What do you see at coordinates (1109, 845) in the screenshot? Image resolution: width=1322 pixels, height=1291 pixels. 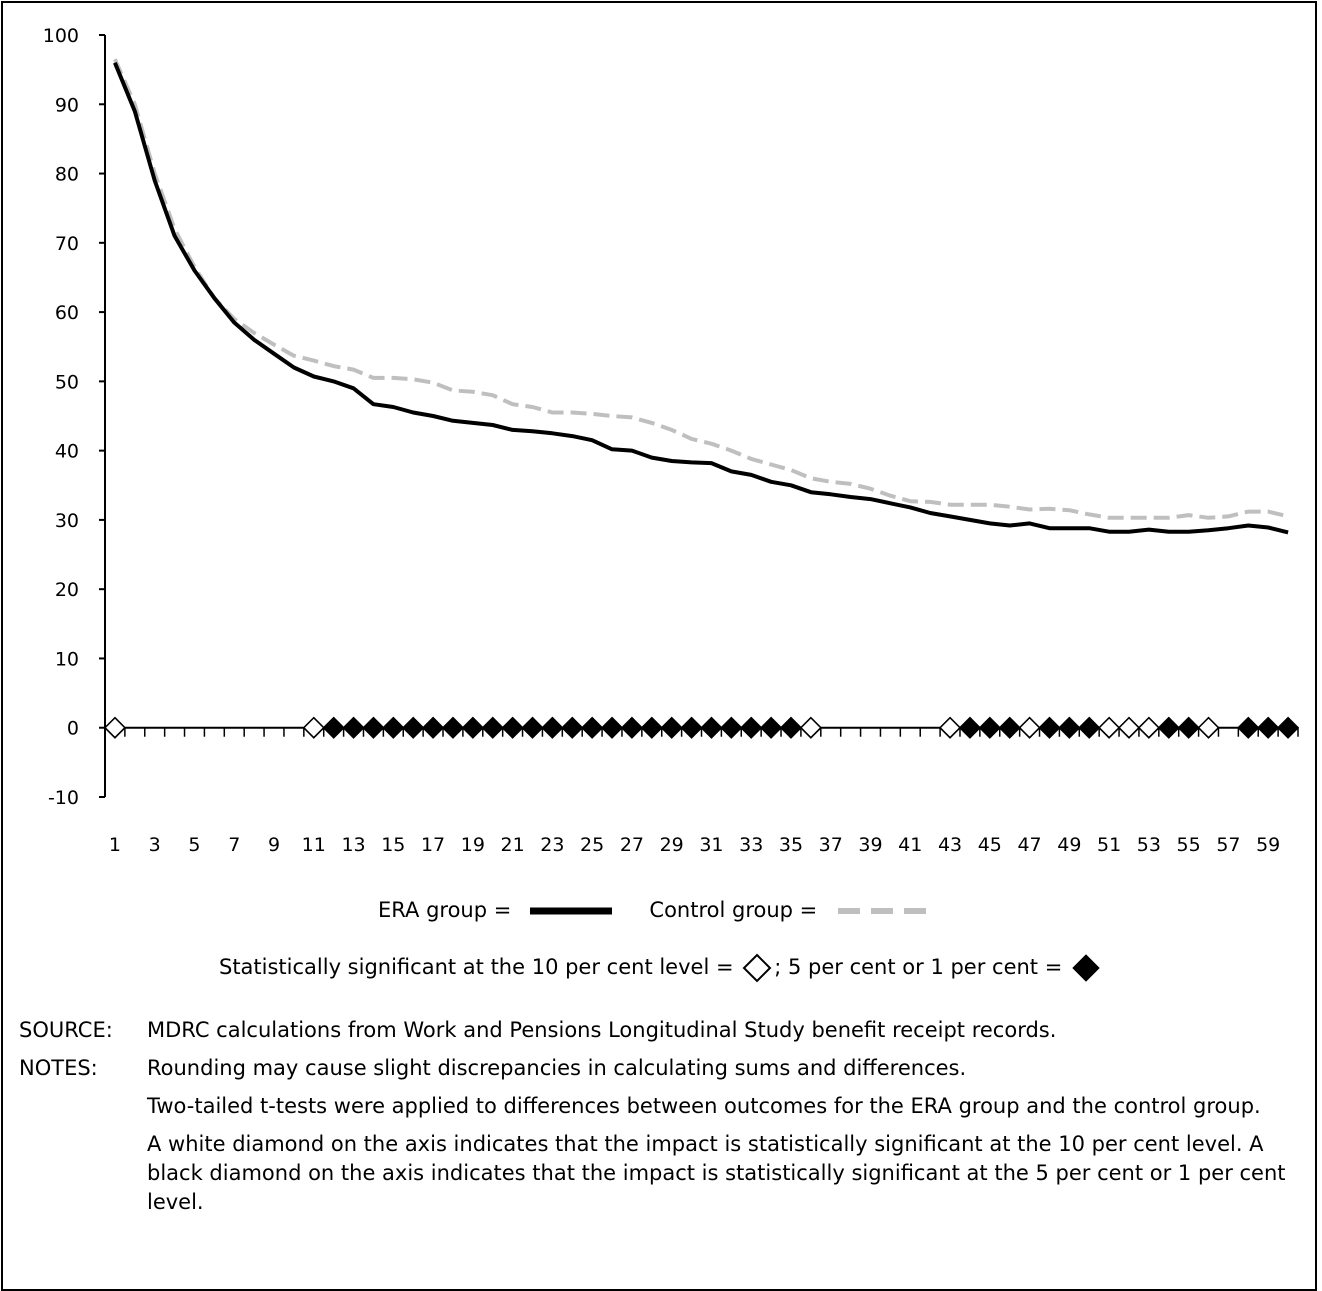 I see `x-tick-label: 51` at bounding box center [1109, 845].